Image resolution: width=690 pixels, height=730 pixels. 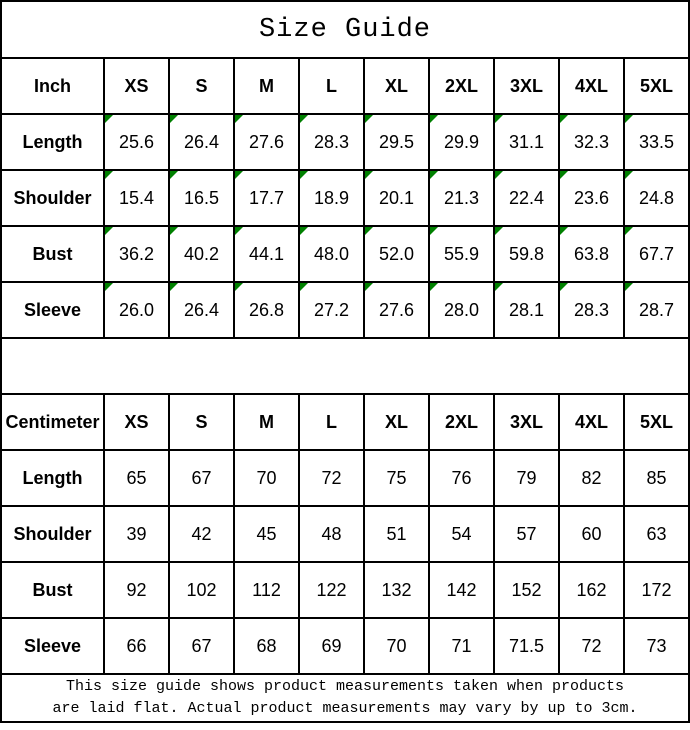 I want to click on size-header-row: Inch XS S M L XL 2XL 3XL 4XL 5XL, so click(x=345, y=85).